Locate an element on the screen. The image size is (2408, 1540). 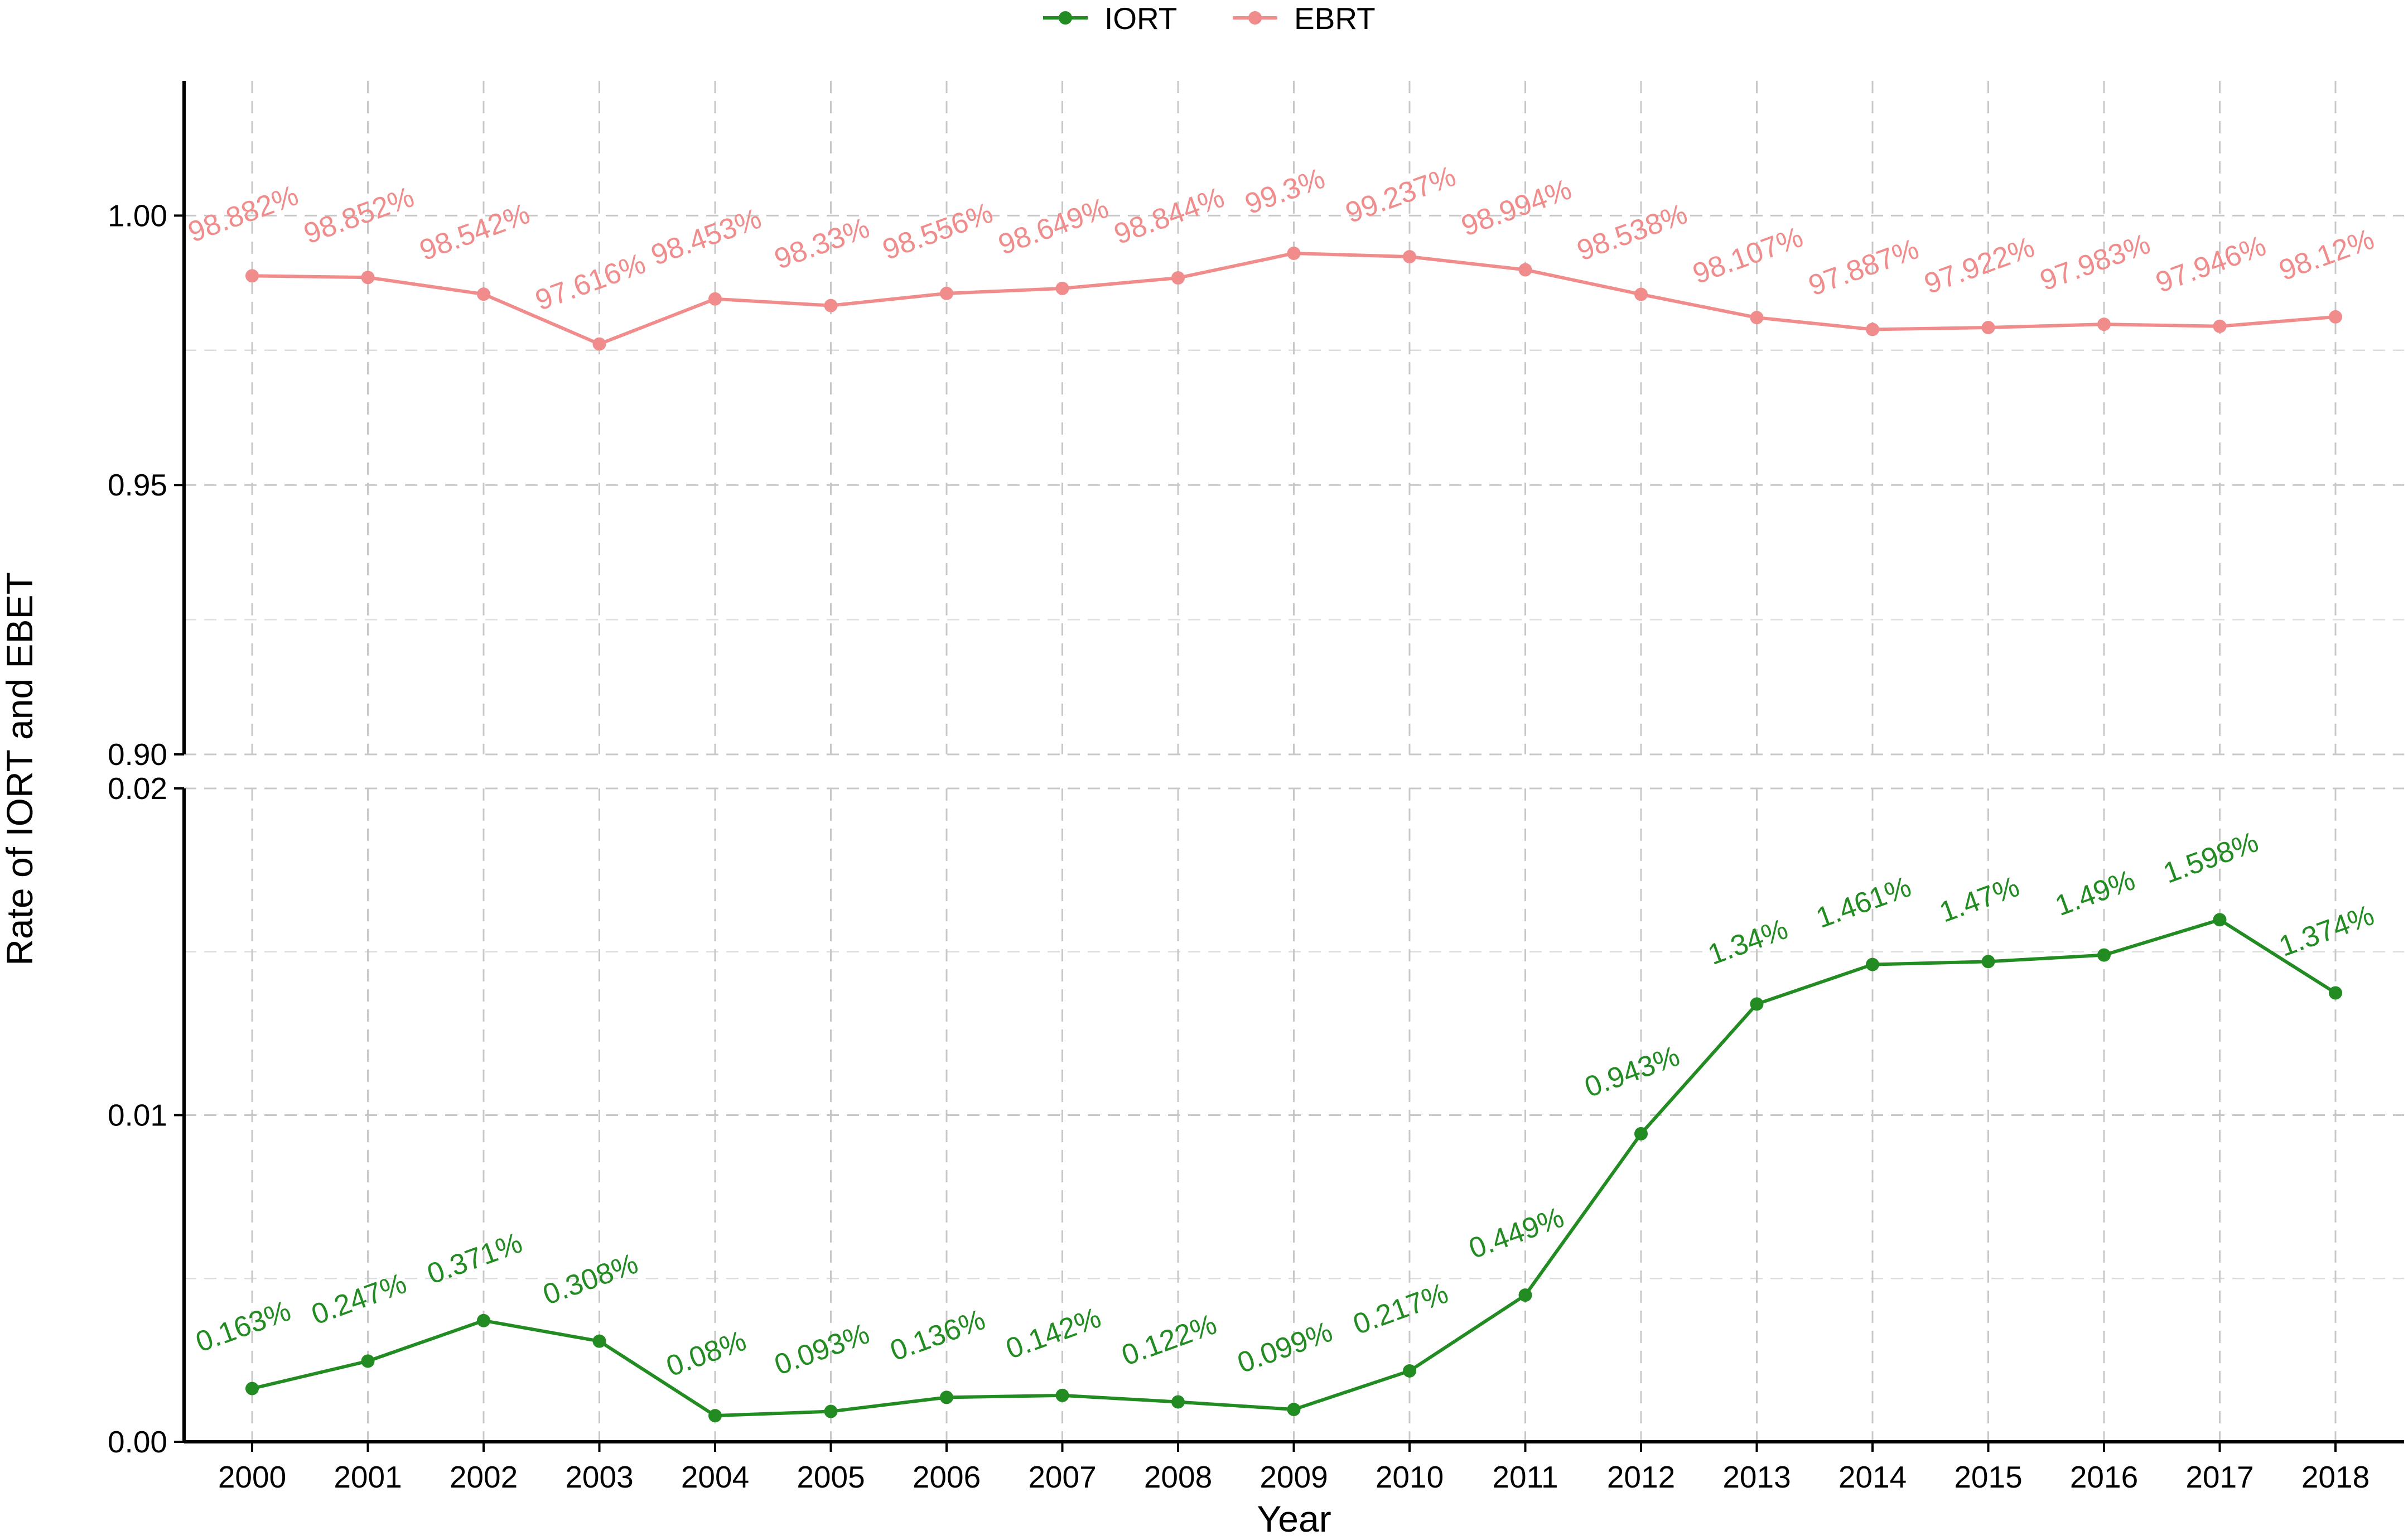
x-tick-label: 2009 is located at coordinates (1294, 1477).